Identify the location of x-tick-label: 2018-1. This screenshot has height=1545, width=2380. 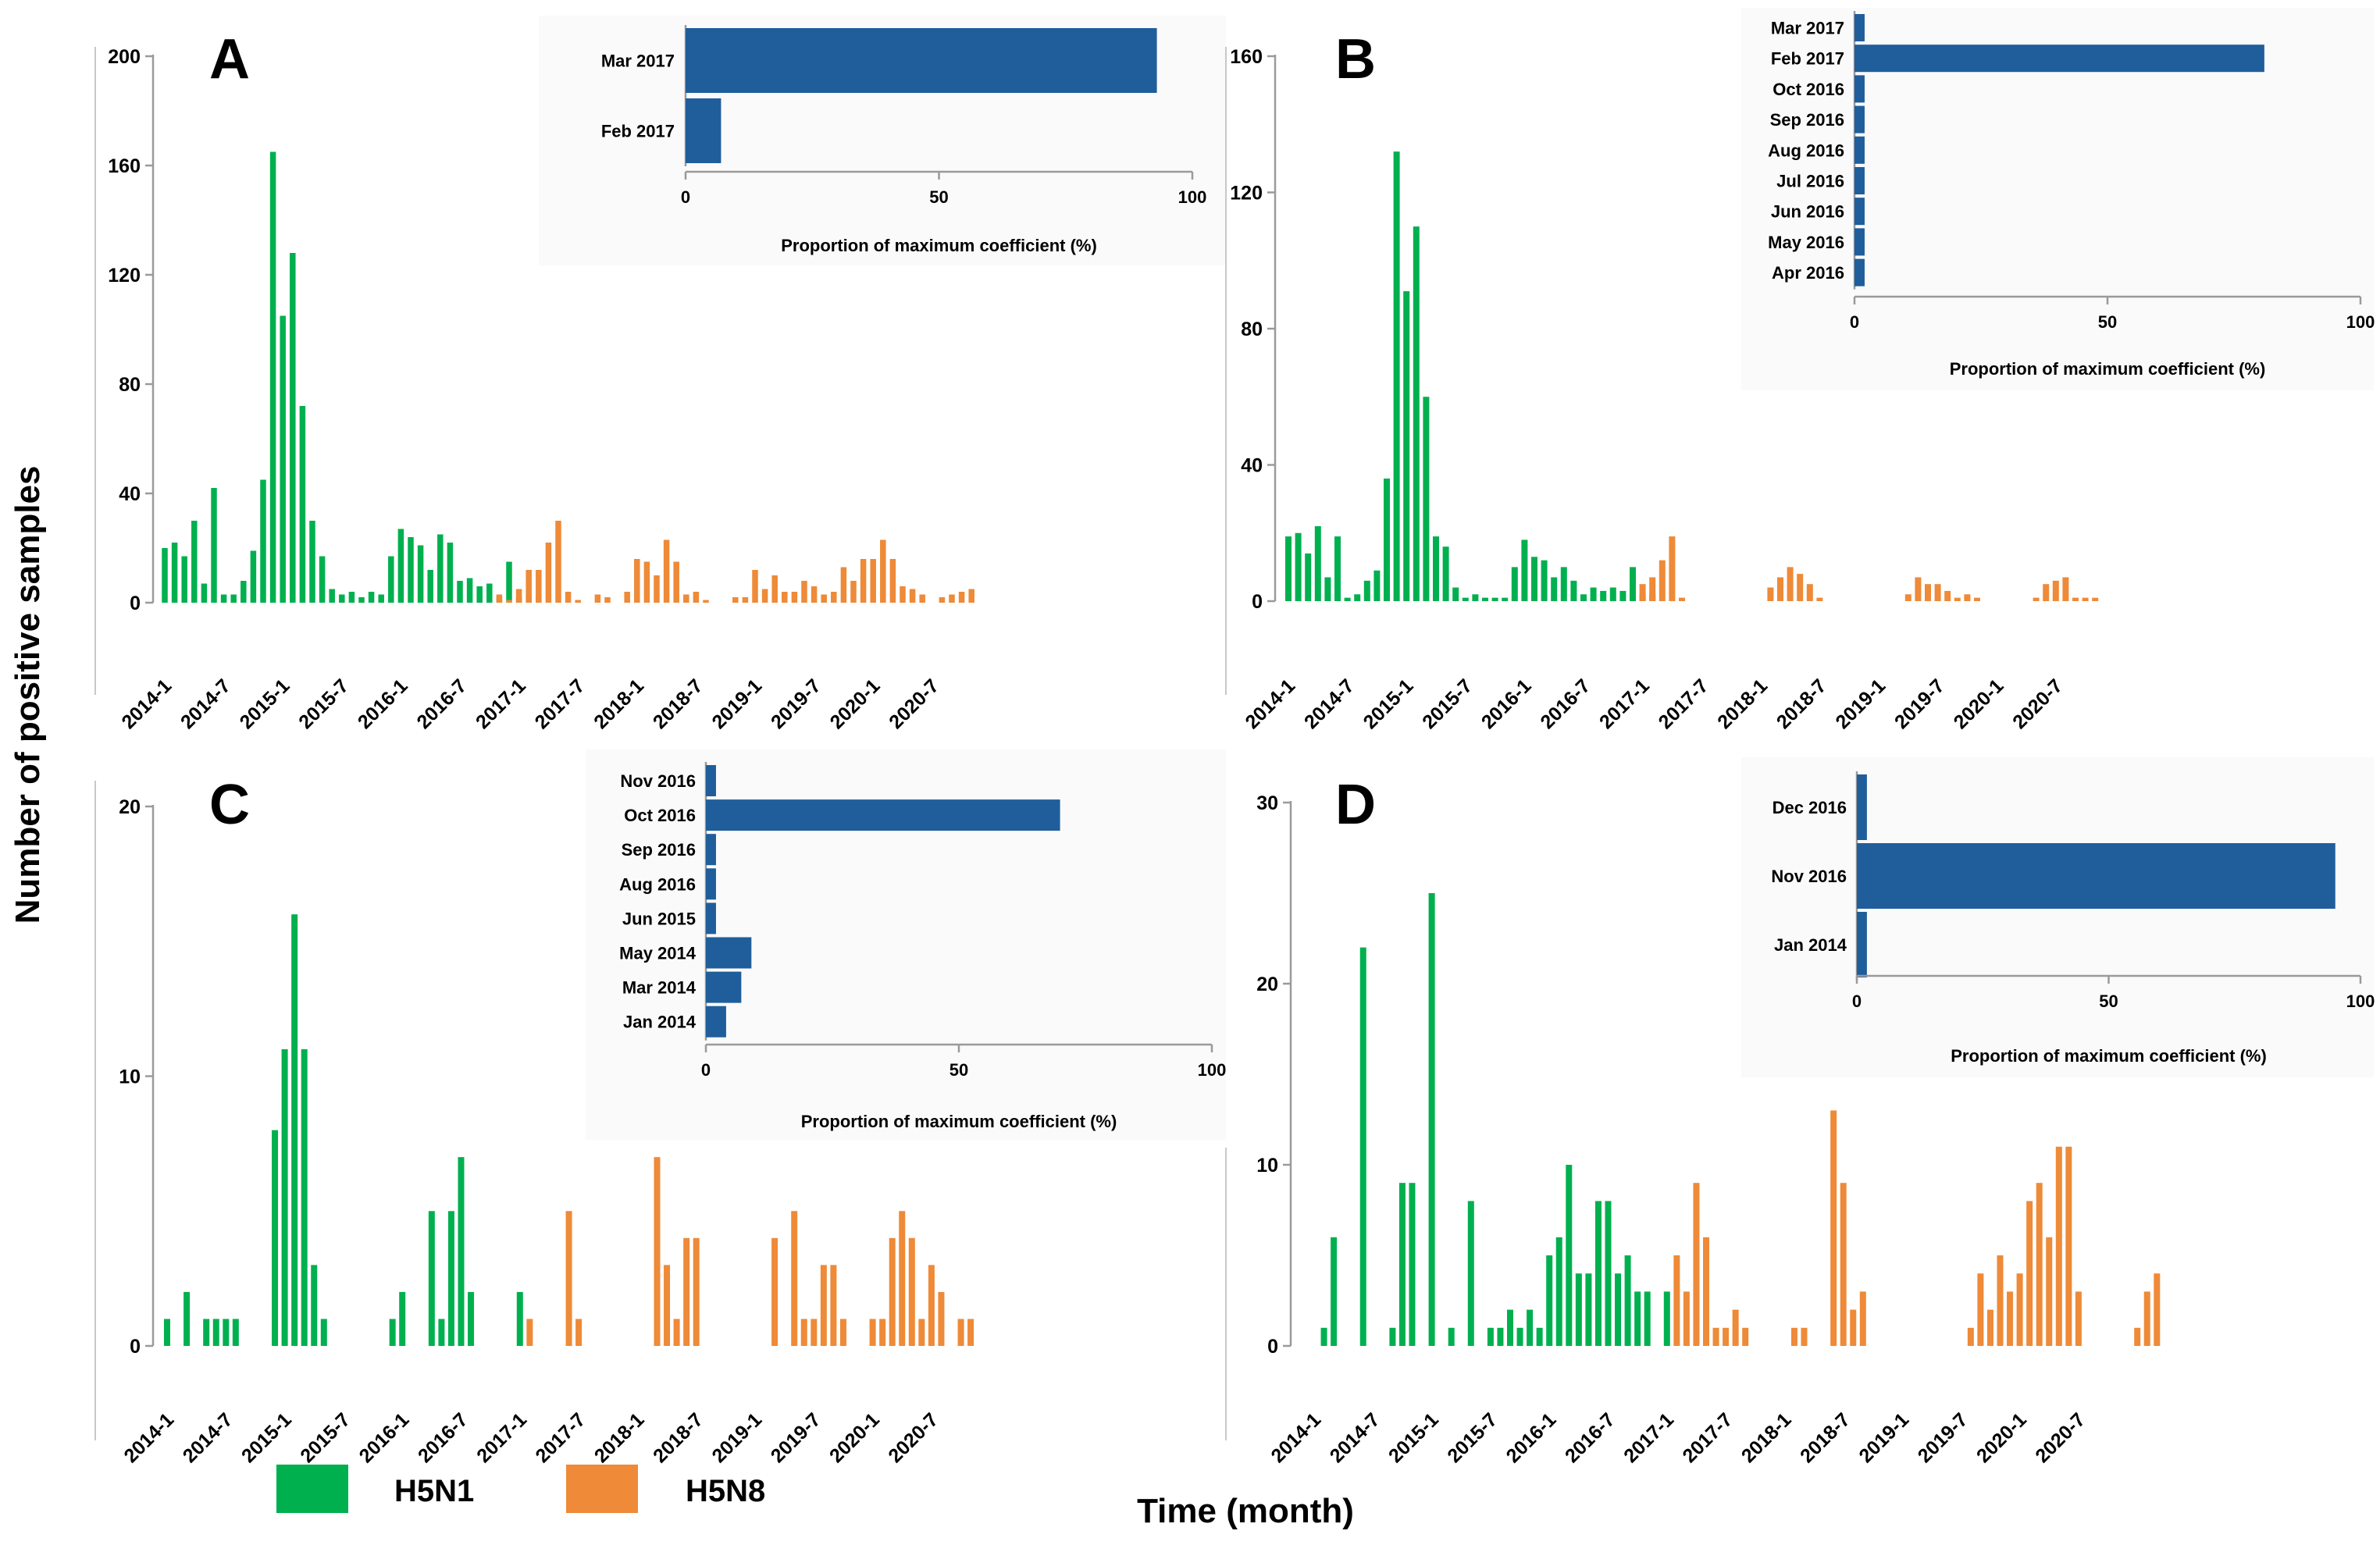
(1766, 1437).